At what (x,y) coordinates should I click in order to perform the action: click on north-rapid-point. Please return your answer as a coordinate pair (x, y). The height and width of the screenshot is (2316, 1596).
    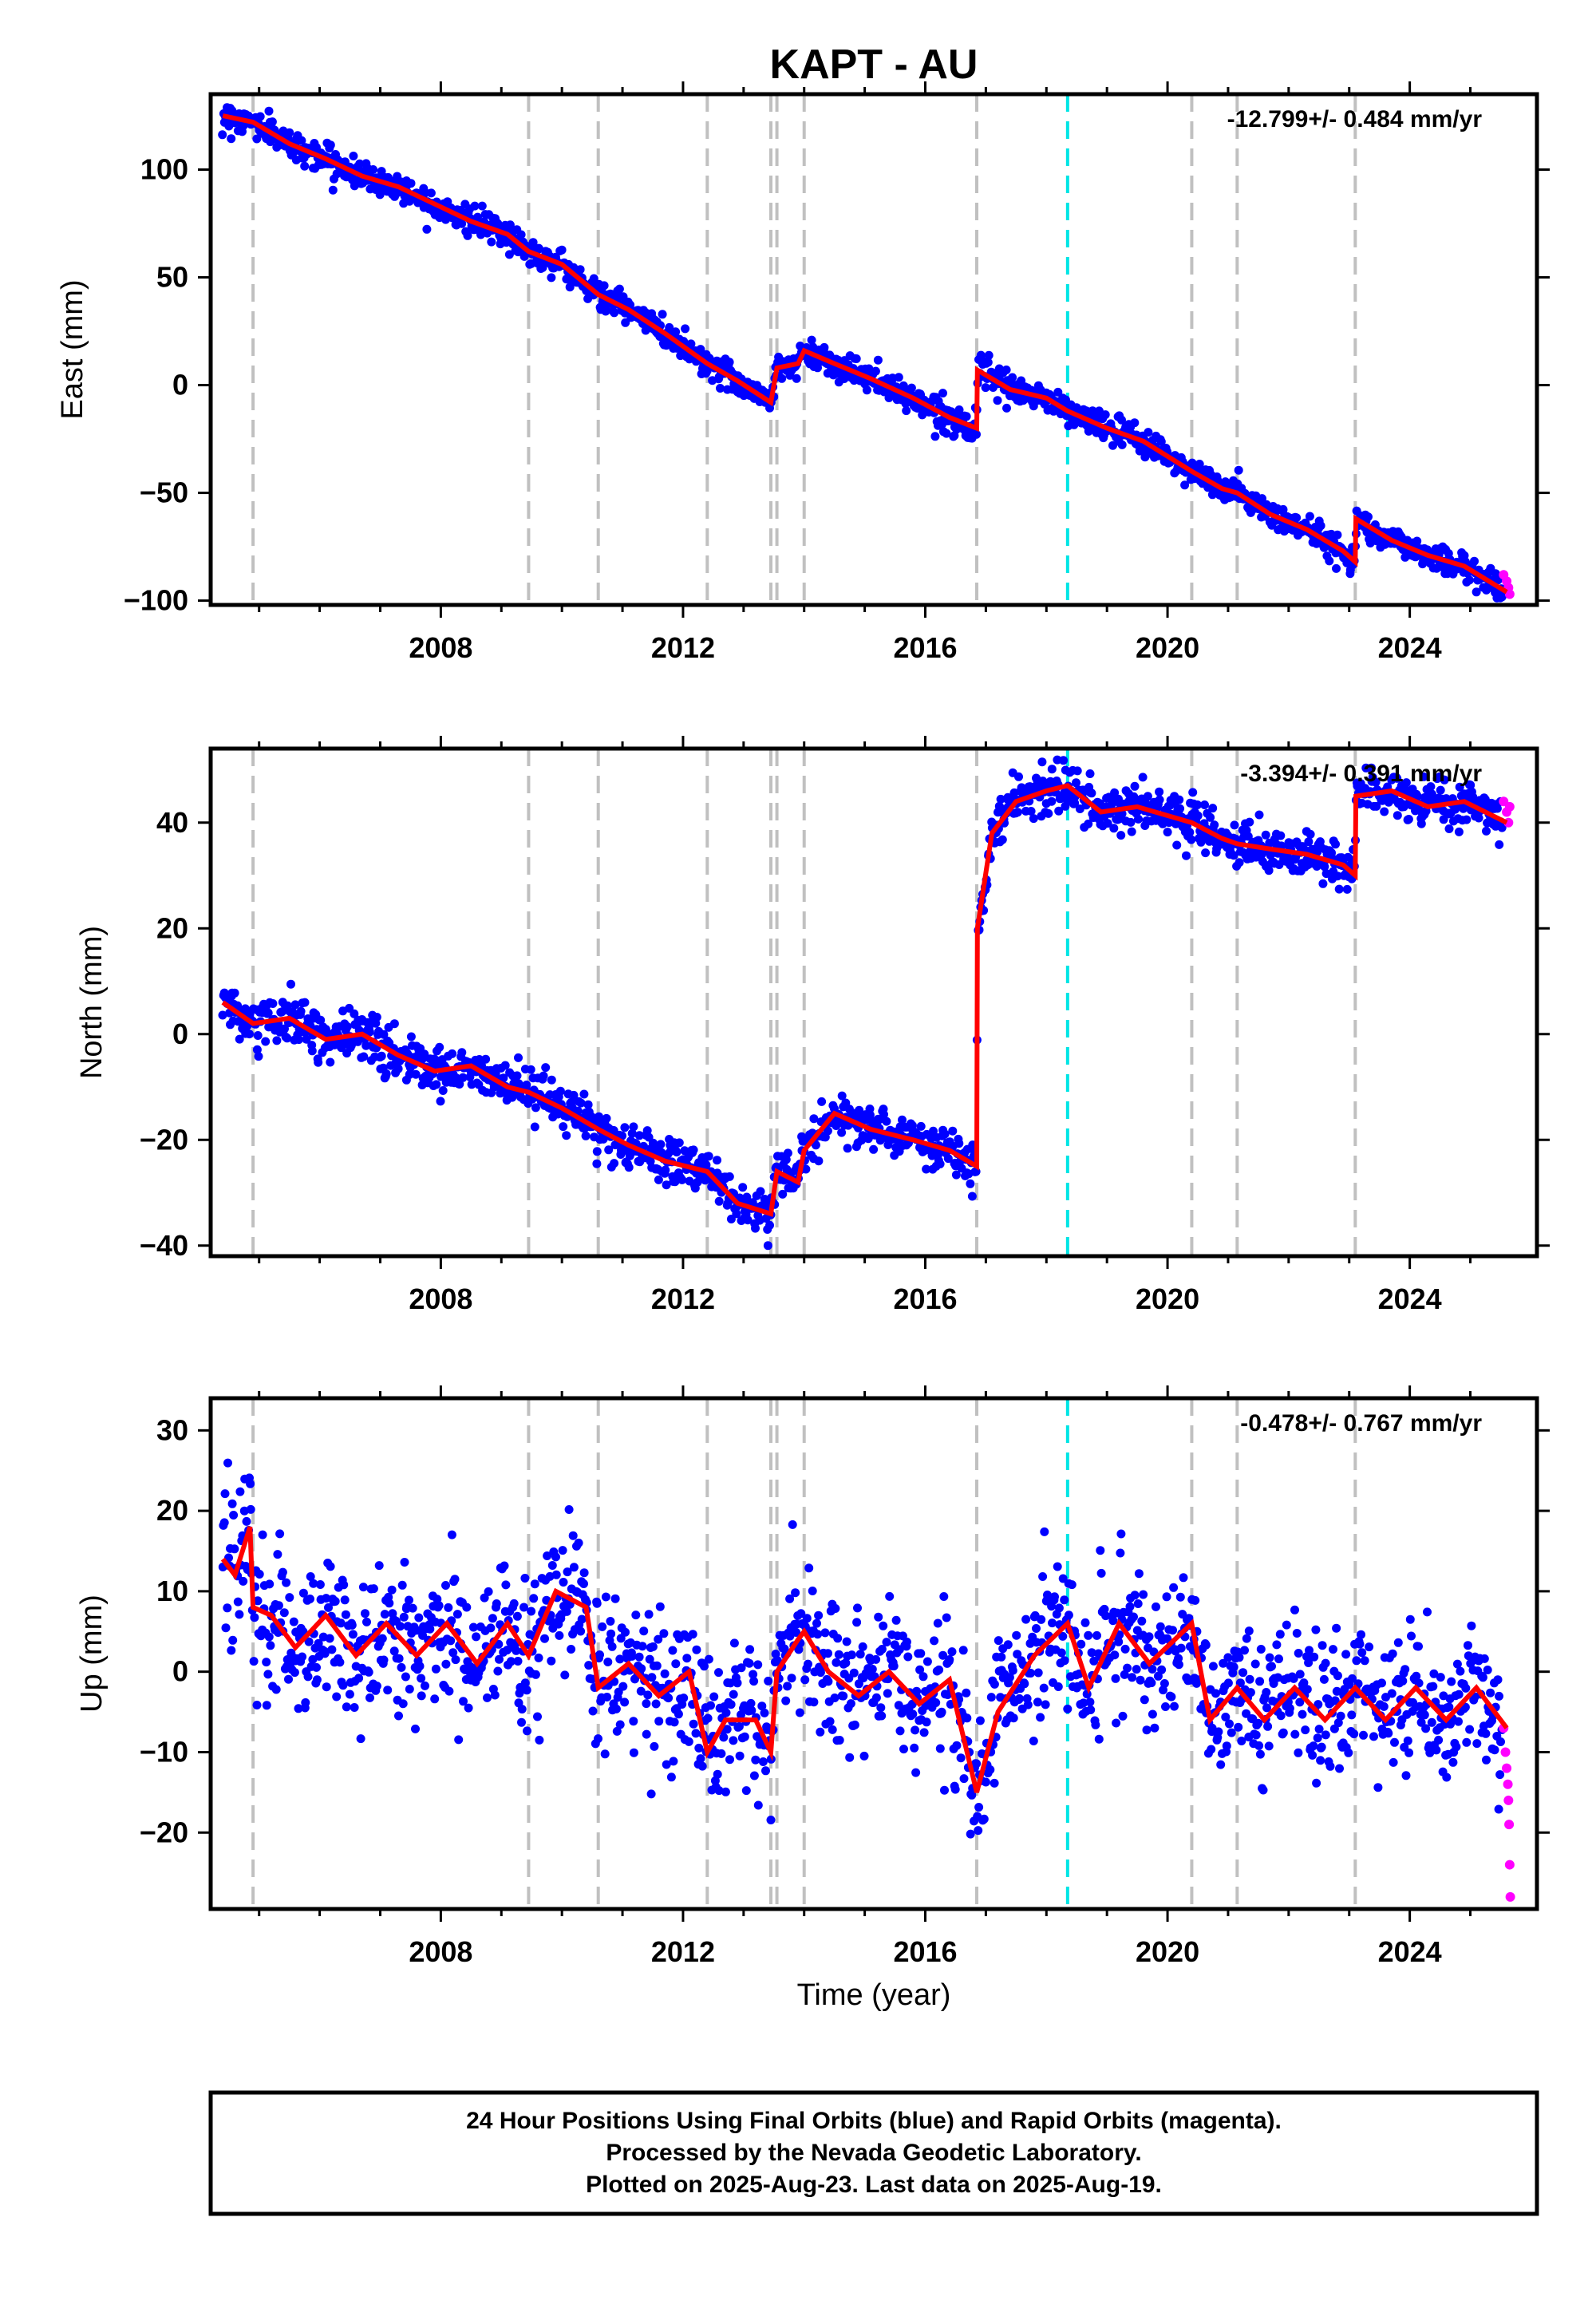
    Looking at the image, I should click on (1509, 806).